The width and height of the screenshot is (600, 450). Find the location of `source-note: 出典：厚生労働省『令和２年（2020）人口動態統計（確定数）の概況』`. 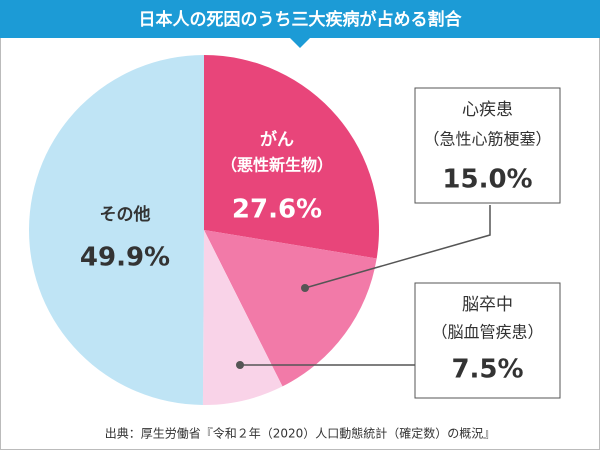

source-note: 出典：厚生労働省『令和２年（2020）人口動態統計（確定数）の概況』 is located at coordinates (300, 433).